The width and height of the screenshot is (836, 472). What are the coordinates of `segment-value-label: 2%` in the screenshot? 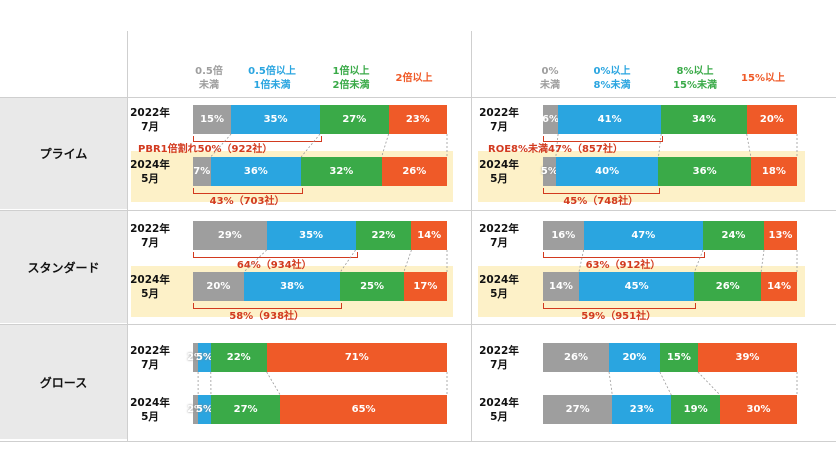 It's located at (196, 357).